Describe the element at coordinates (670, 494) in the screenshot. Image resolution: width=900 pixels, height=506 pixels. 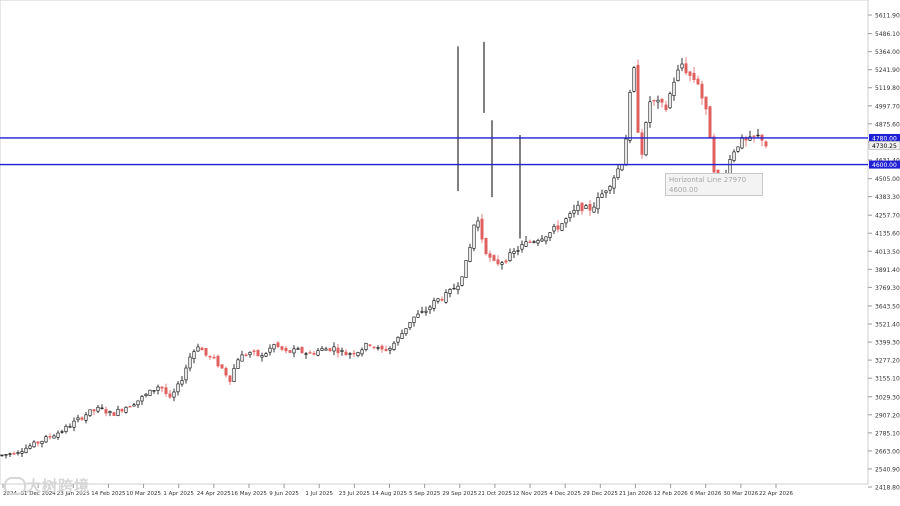
I see `x-tick-label: 12 Feb 2026` at that location.